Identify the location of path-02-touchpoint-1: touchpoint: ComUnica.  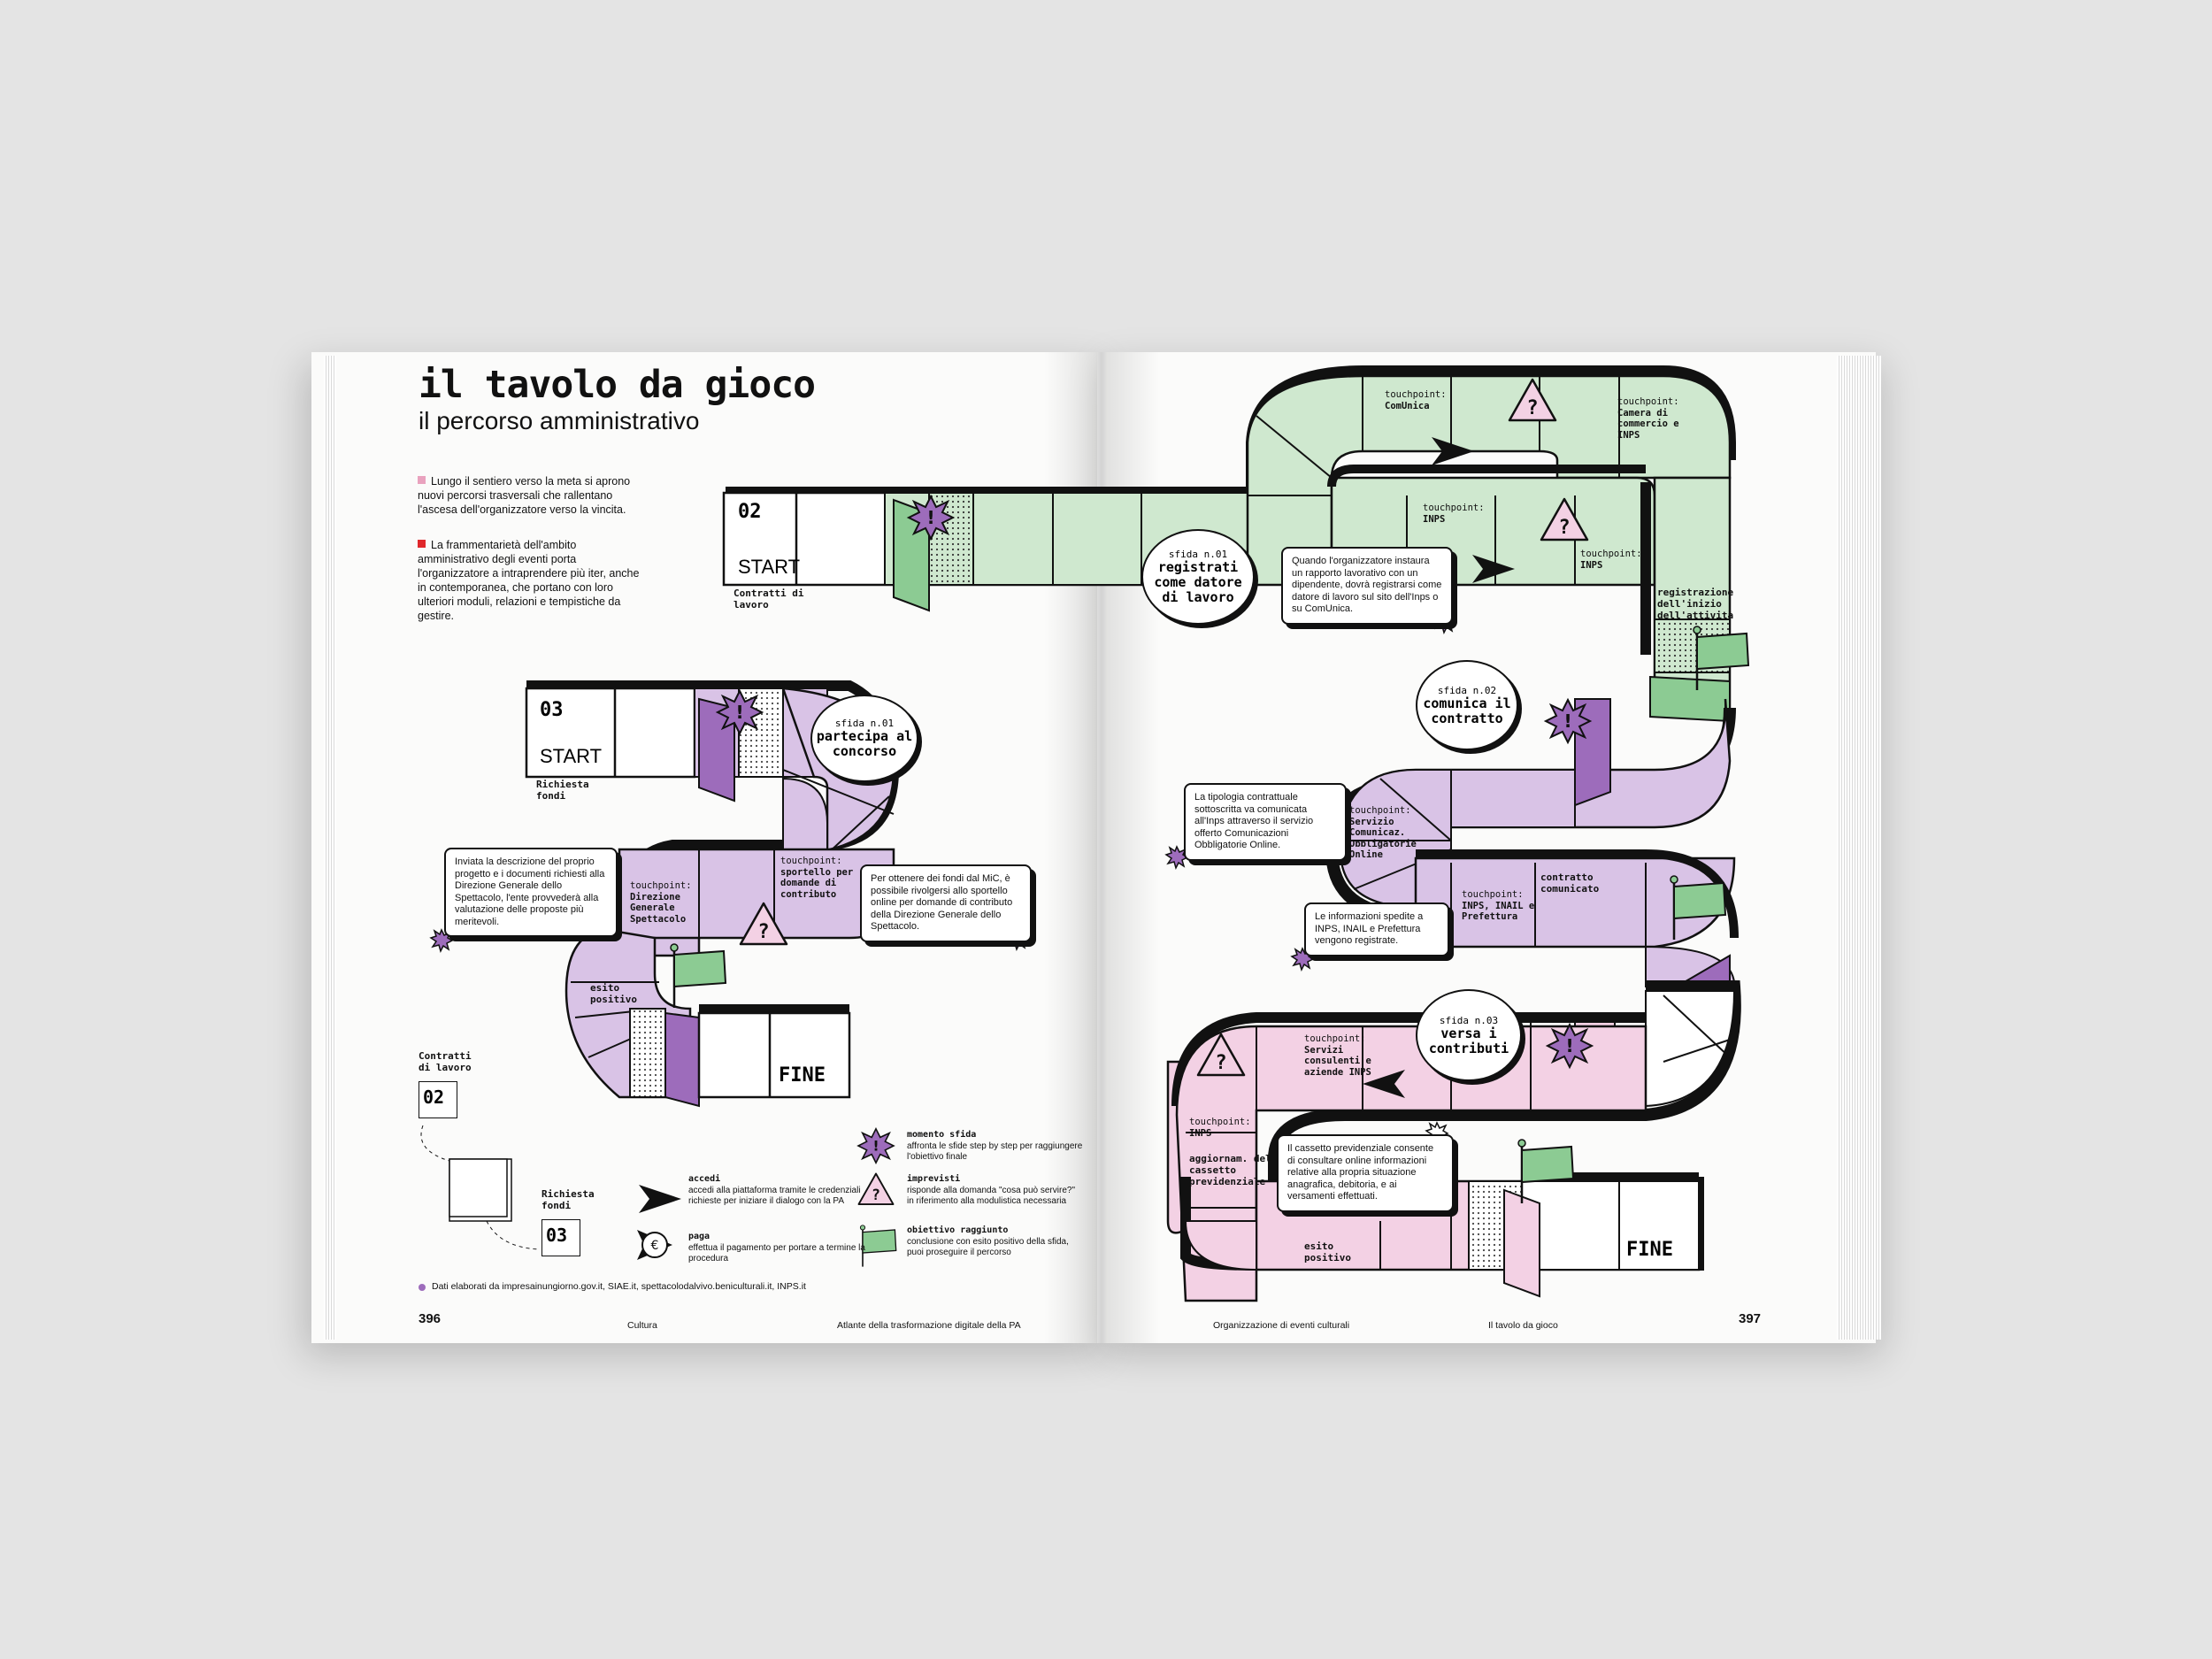
(1424, 400).